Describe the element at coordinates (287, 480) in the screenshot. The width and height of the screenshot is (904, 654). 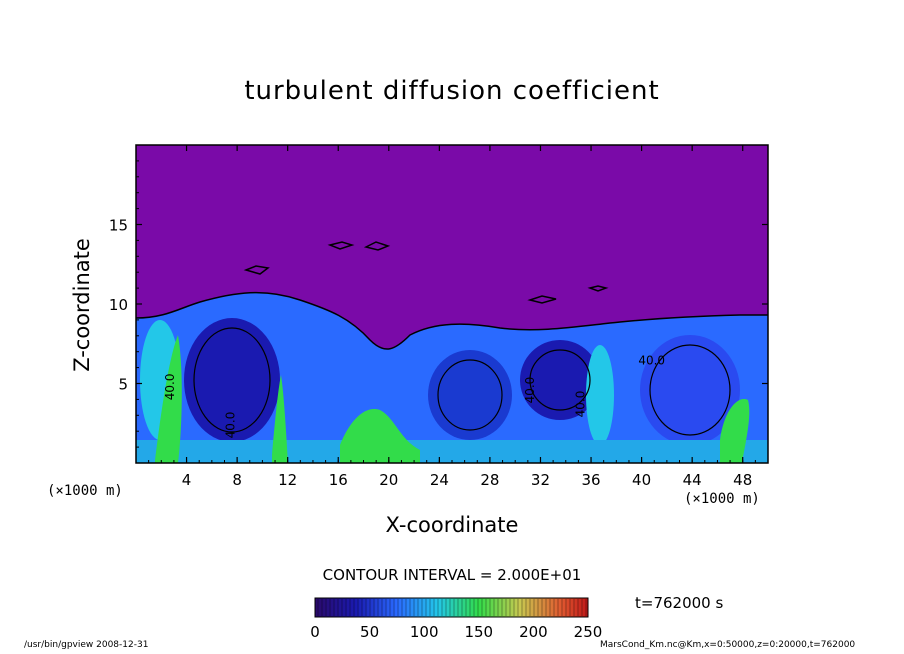
I see `x-tick-label: 12` at that location.